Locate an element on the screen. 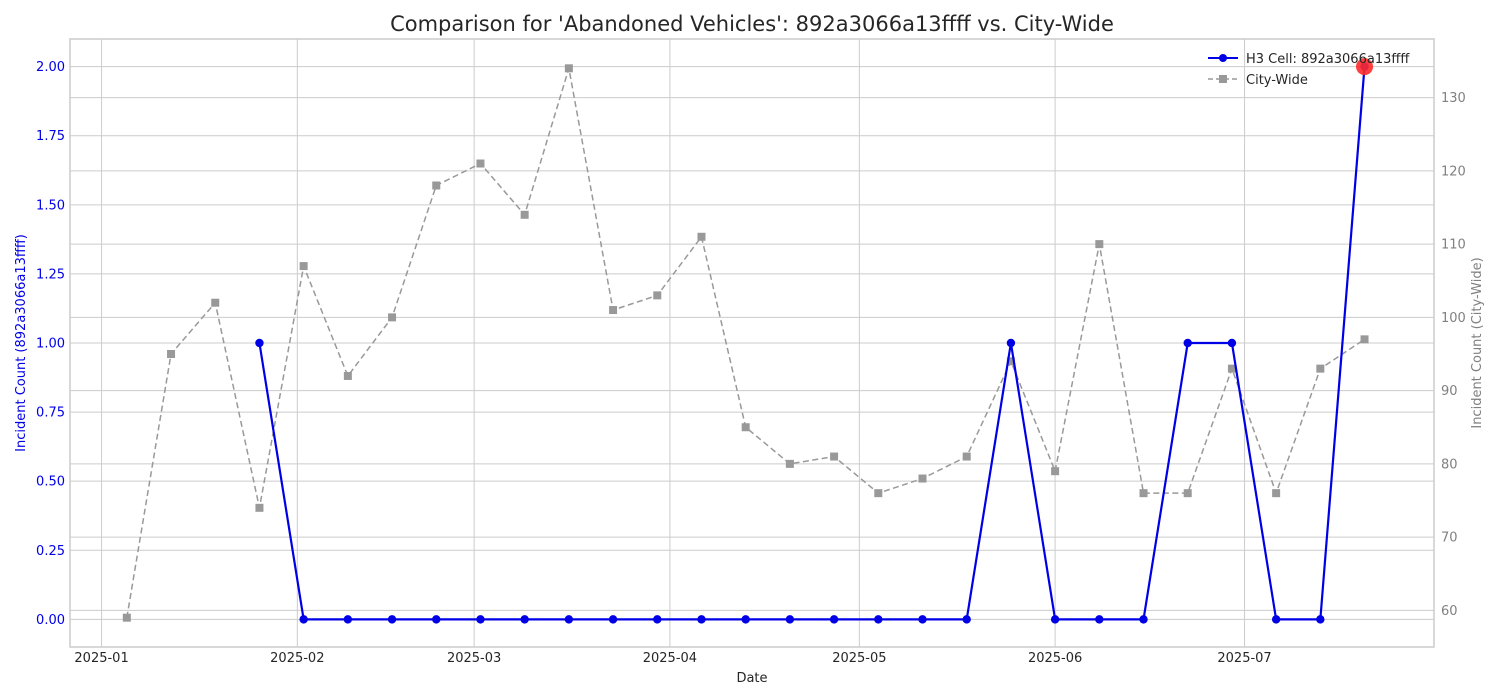 This screenshot has height=700, width=1500. highlight-point is located at coordinates (1365, 67).